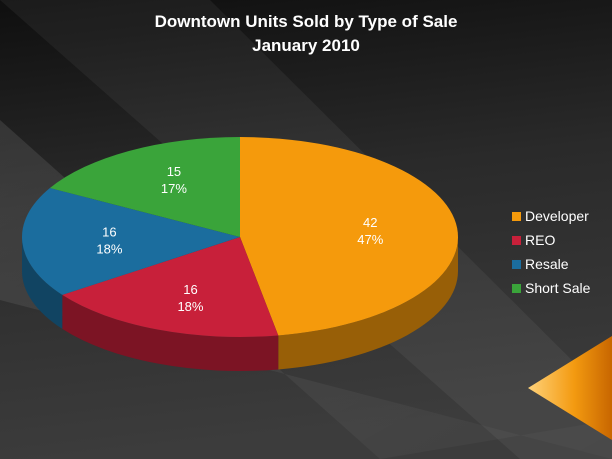 The width and height of the screenshot is (612, 459). What do you see at coordinates (370, 239) in the screenshot?
I see `data-label-percent-developer: 47%` at bounding box center [370, 239].